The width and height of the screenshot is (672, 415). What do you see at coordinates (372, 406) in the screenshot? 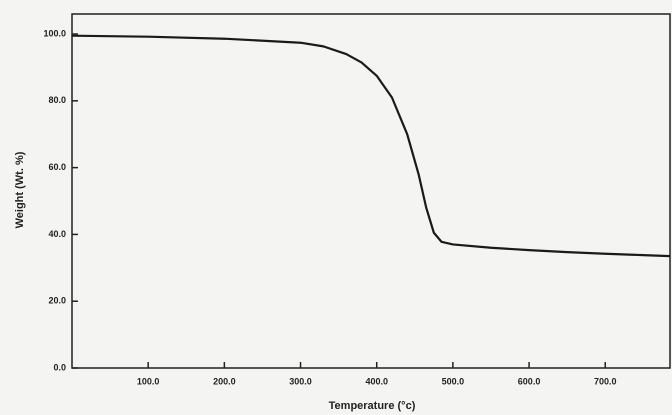
I see `x-axis-label: Temperature (°c)` at bounding box center [372, 406].